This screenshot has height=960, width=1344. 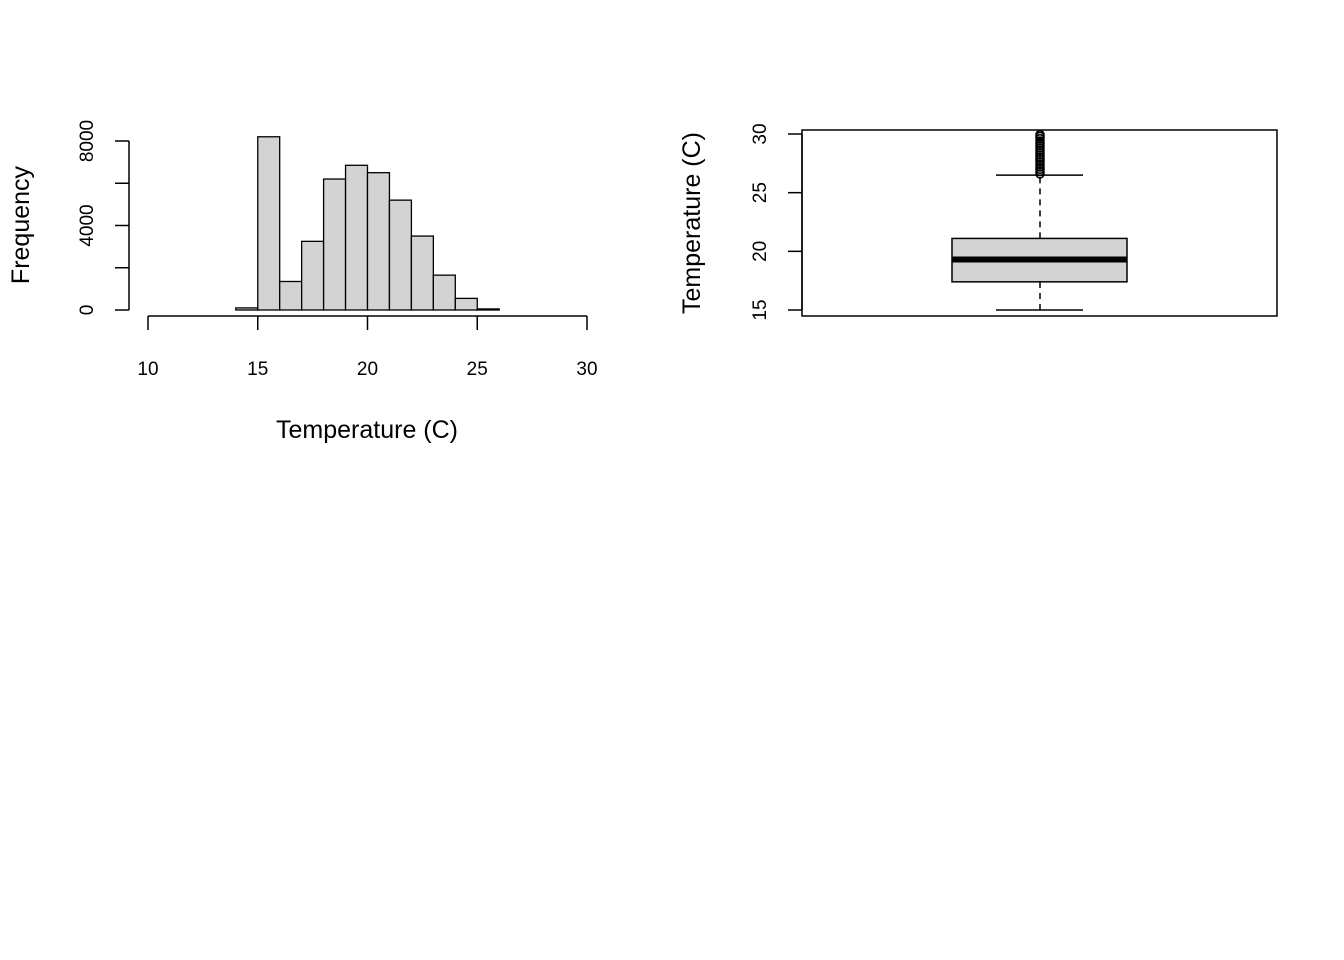 I want to click on boxplot-y-tick-label: 30, so click(x=760, y=133).